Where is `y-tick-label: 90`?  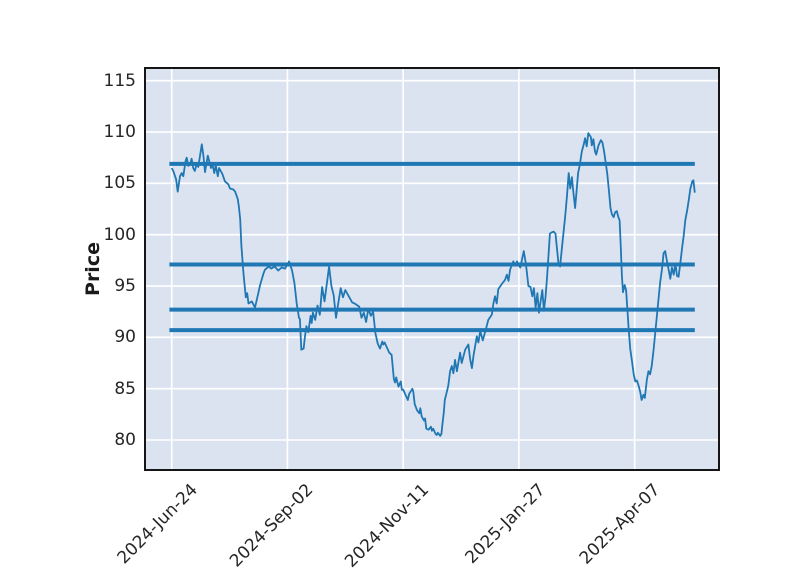 y-tick-label: 90 is located at coordinates (125, 337).